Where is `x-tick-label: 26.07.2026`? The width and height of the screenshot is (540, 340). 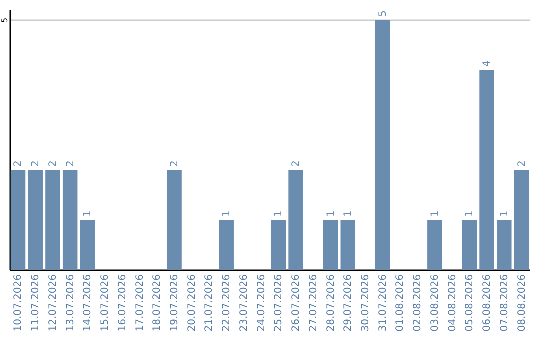 x-tick-label: 26.07.2026 is located at coordinates (296, 303).